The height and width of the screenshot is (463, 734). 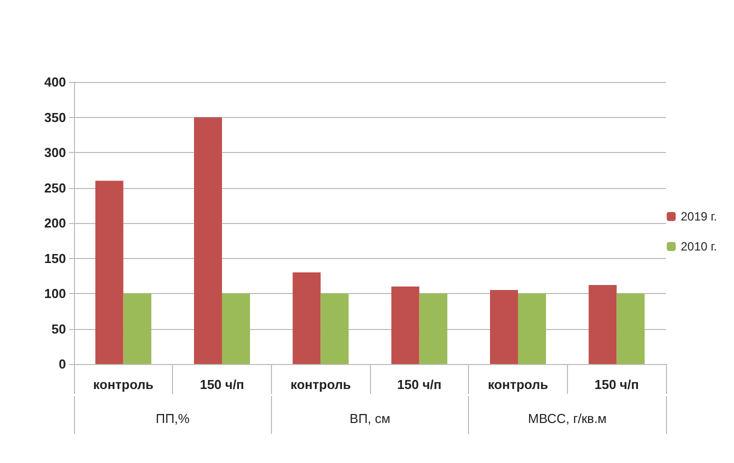 I want to click on y-tick-label: 300, so click(x=55, y=152).